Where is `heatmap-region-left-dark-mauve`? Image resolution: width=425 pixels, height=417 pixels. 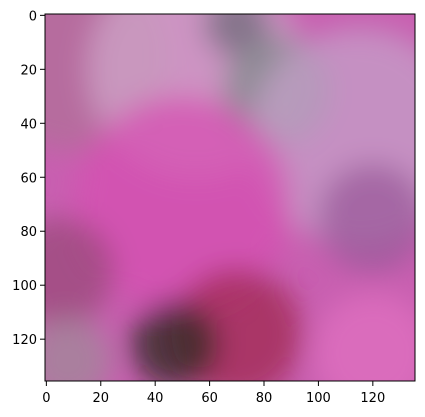 heatmap-region-left-dark-mauve is located at coordinates (80, 272).